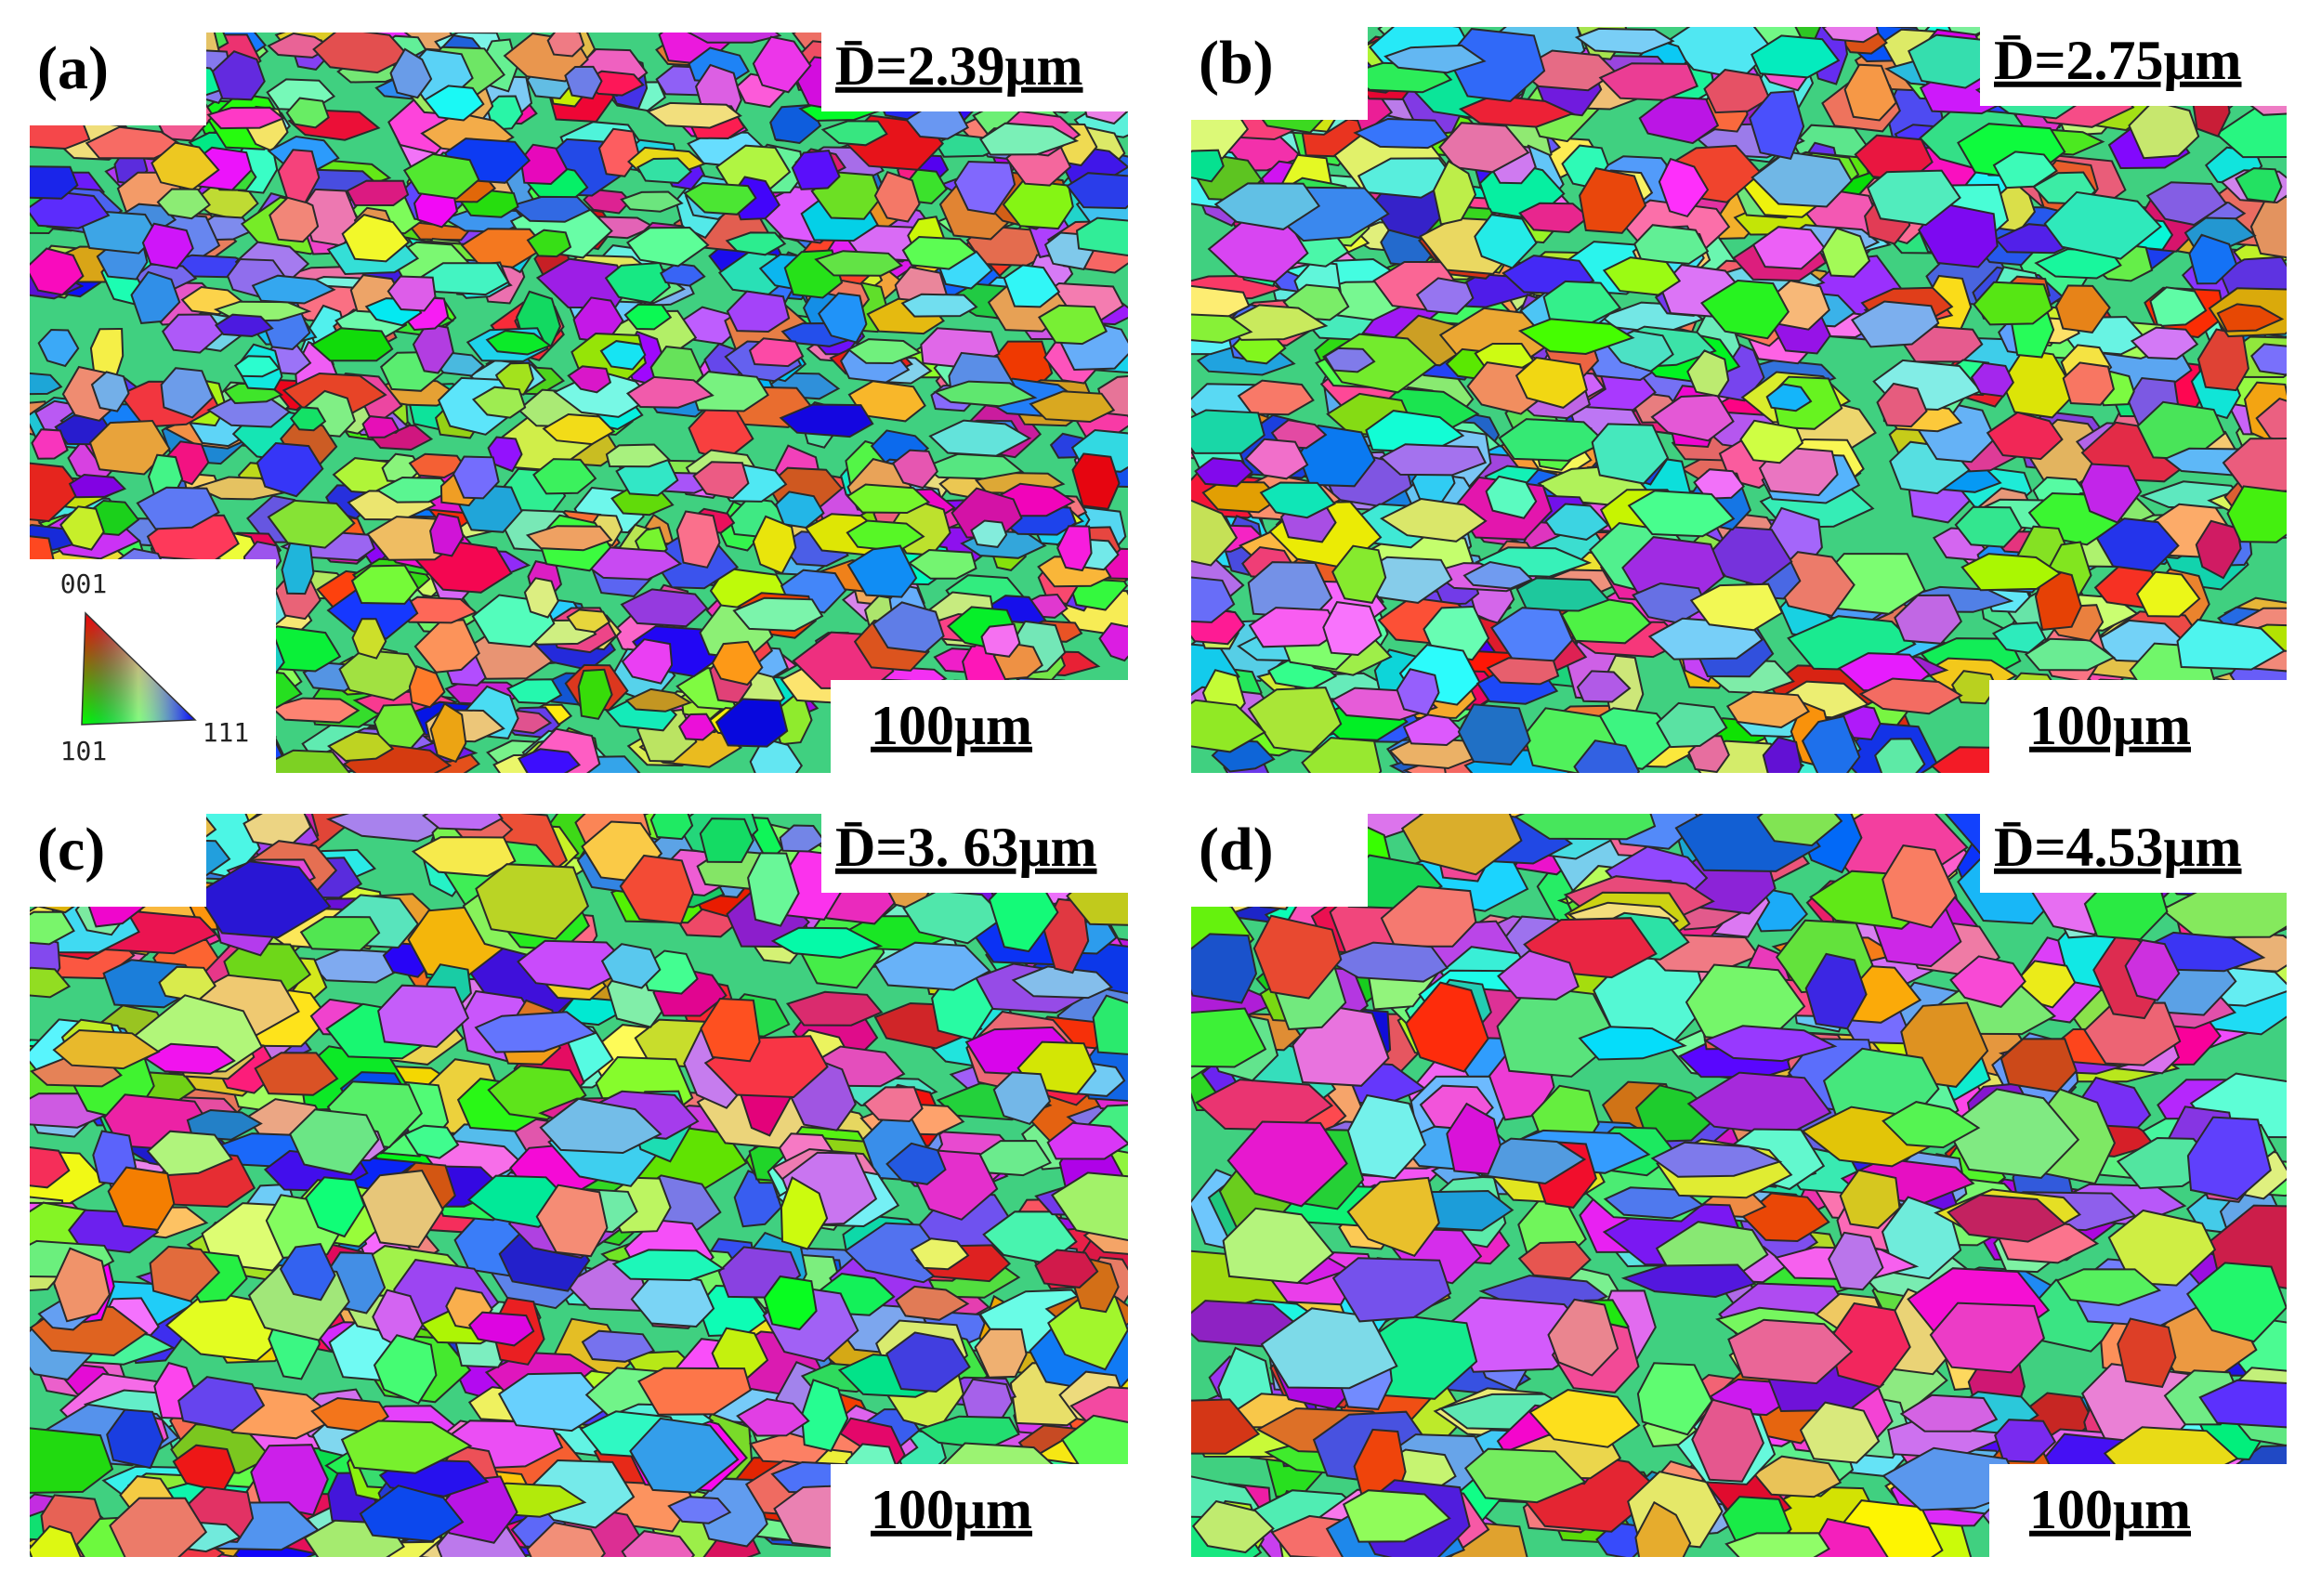  Describe the element at coordinates (959, 66) in the screenshot. I see `mean-grain-size: D̄=2.39μm` at that location.